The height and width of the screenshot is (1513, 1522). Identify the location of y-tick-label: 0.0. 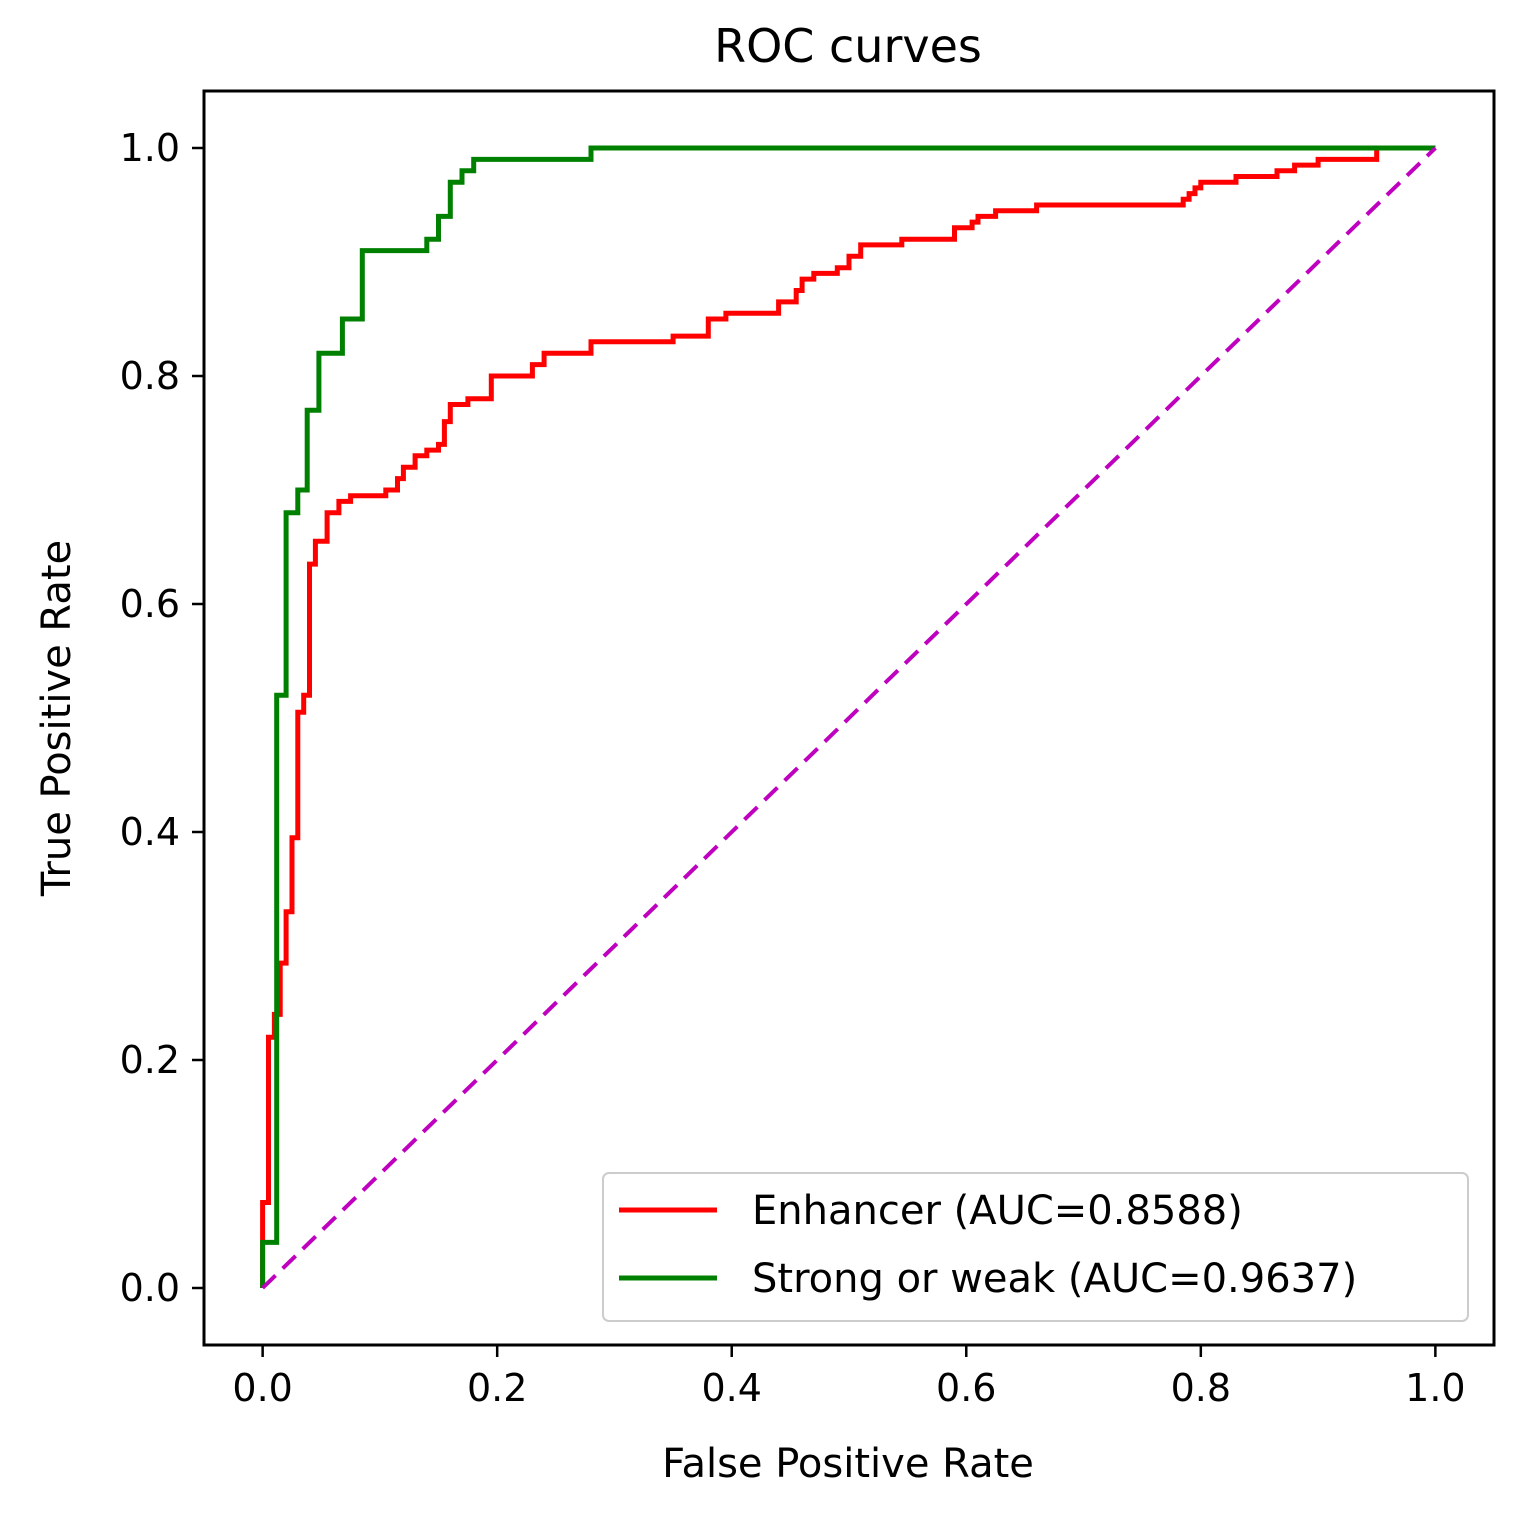
(150, 1288).